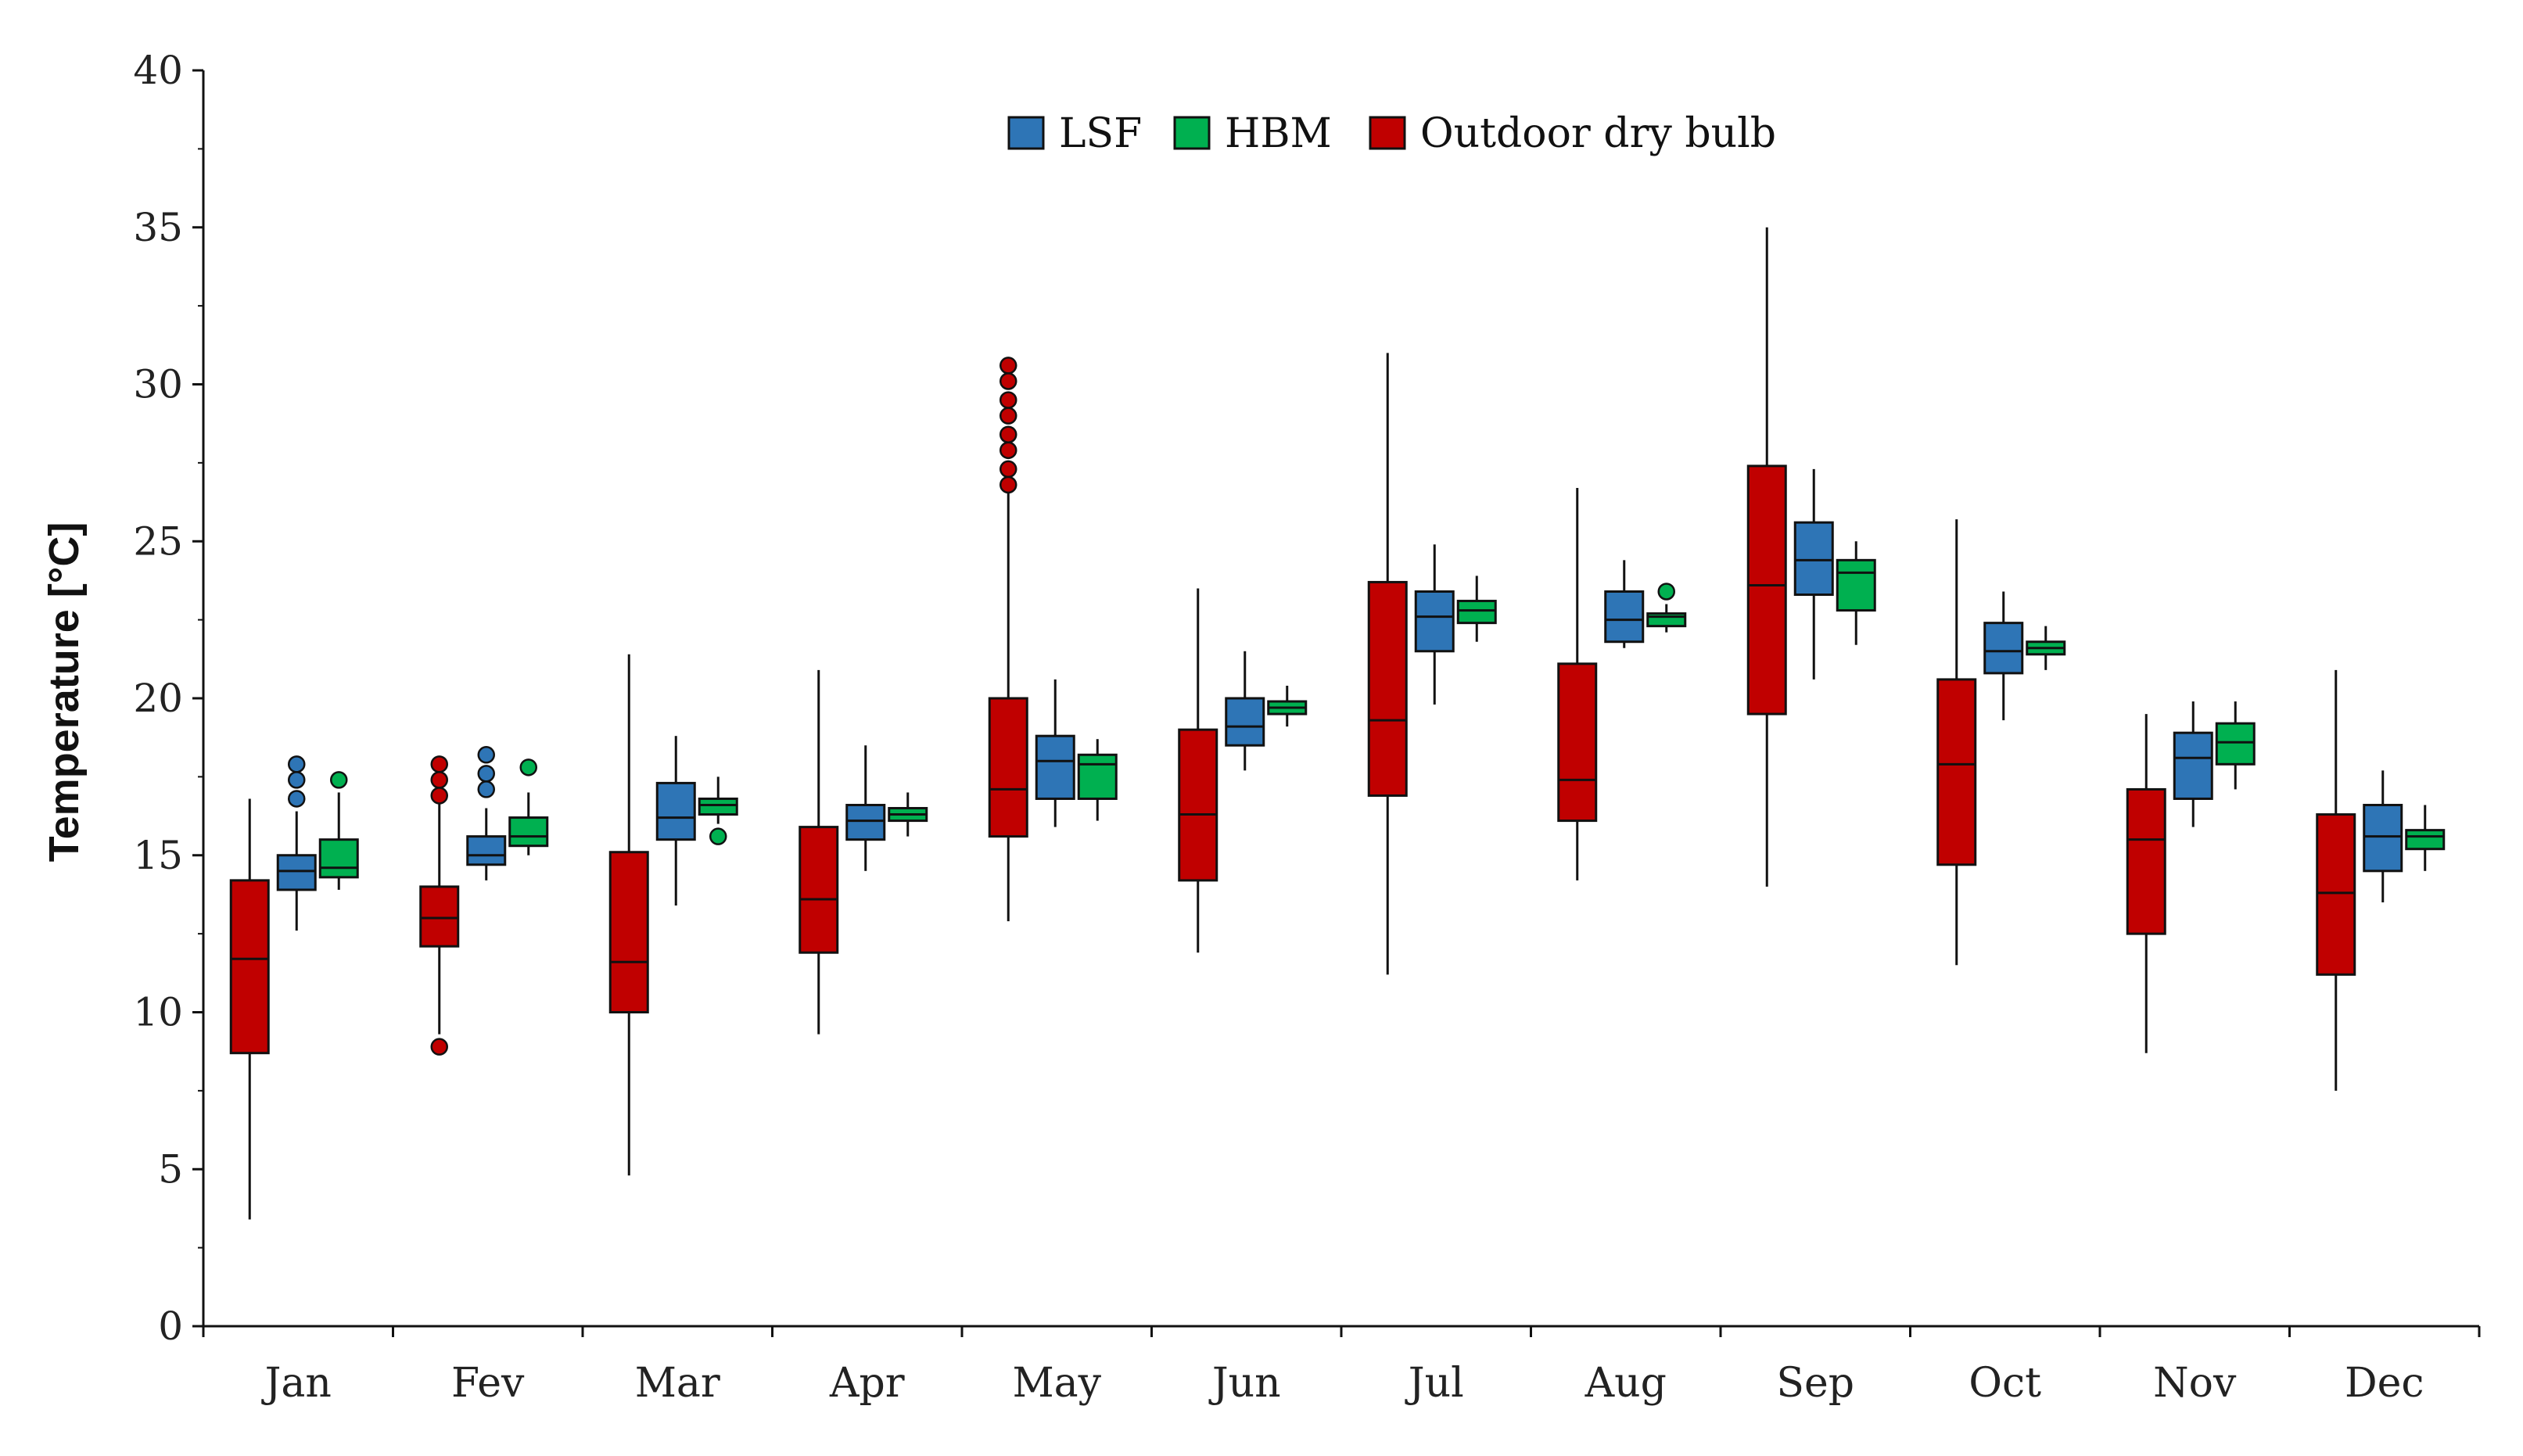 The height and width of the screenshot is (1456, 2523). What do you see at coordinates (64, 692) in the screenshot?
I see `y-axis-title: Temperature [°C]` at bounding box center [64, 692].